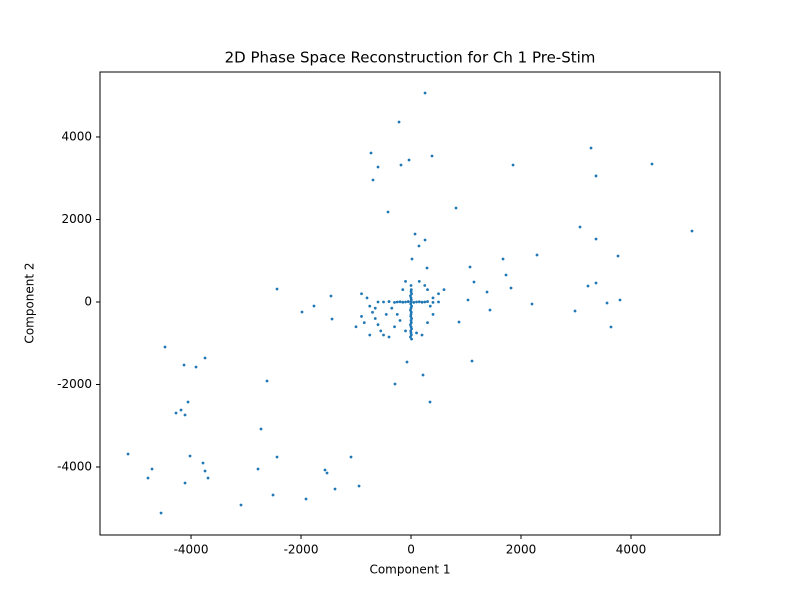 This screenshot has height=604, width=800. What do you see at coordinates (521, 550) in the screenshot?
I see `x-tick-label: 2000` at bounding box center [521, 550].